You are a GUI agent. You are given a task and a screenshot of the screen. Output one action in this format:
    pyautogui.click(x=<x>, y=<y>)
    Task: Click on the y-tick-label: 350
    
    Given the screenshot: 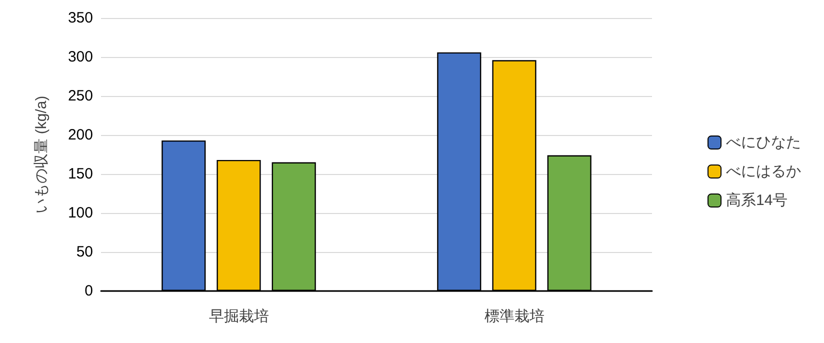 What is the action you would take?
    pyautogui.click(x=80, y=18)
    